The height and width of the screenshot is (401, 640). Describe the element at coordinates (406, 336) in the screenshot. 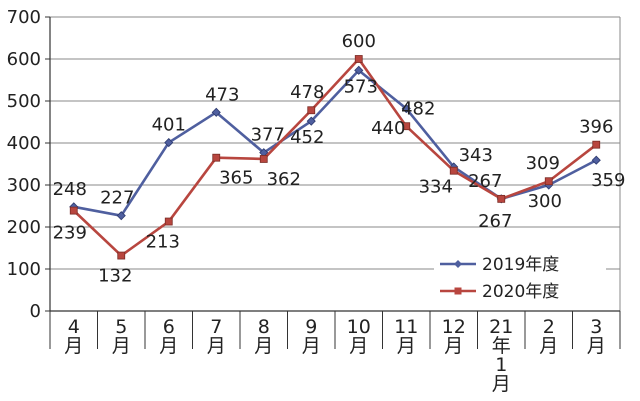

I see `x-tick-label: 11 月` at that location.